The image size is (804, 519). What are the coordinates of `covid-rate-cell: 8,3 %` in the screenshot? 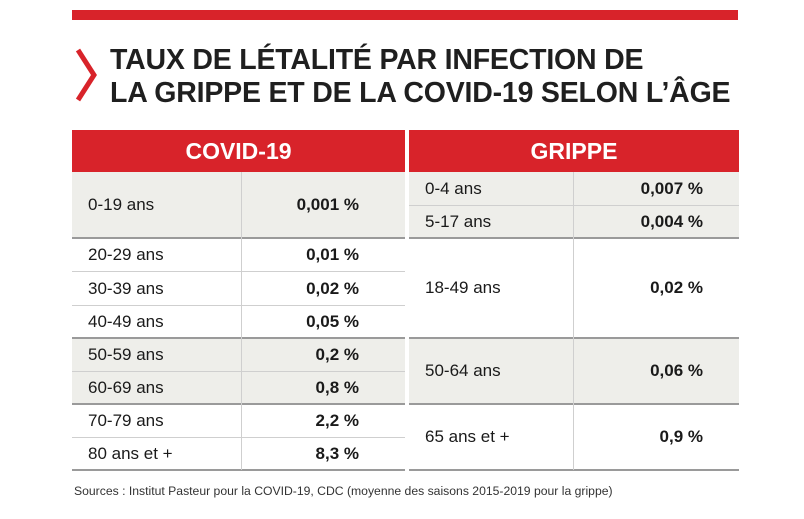 It's located at (337, 453).